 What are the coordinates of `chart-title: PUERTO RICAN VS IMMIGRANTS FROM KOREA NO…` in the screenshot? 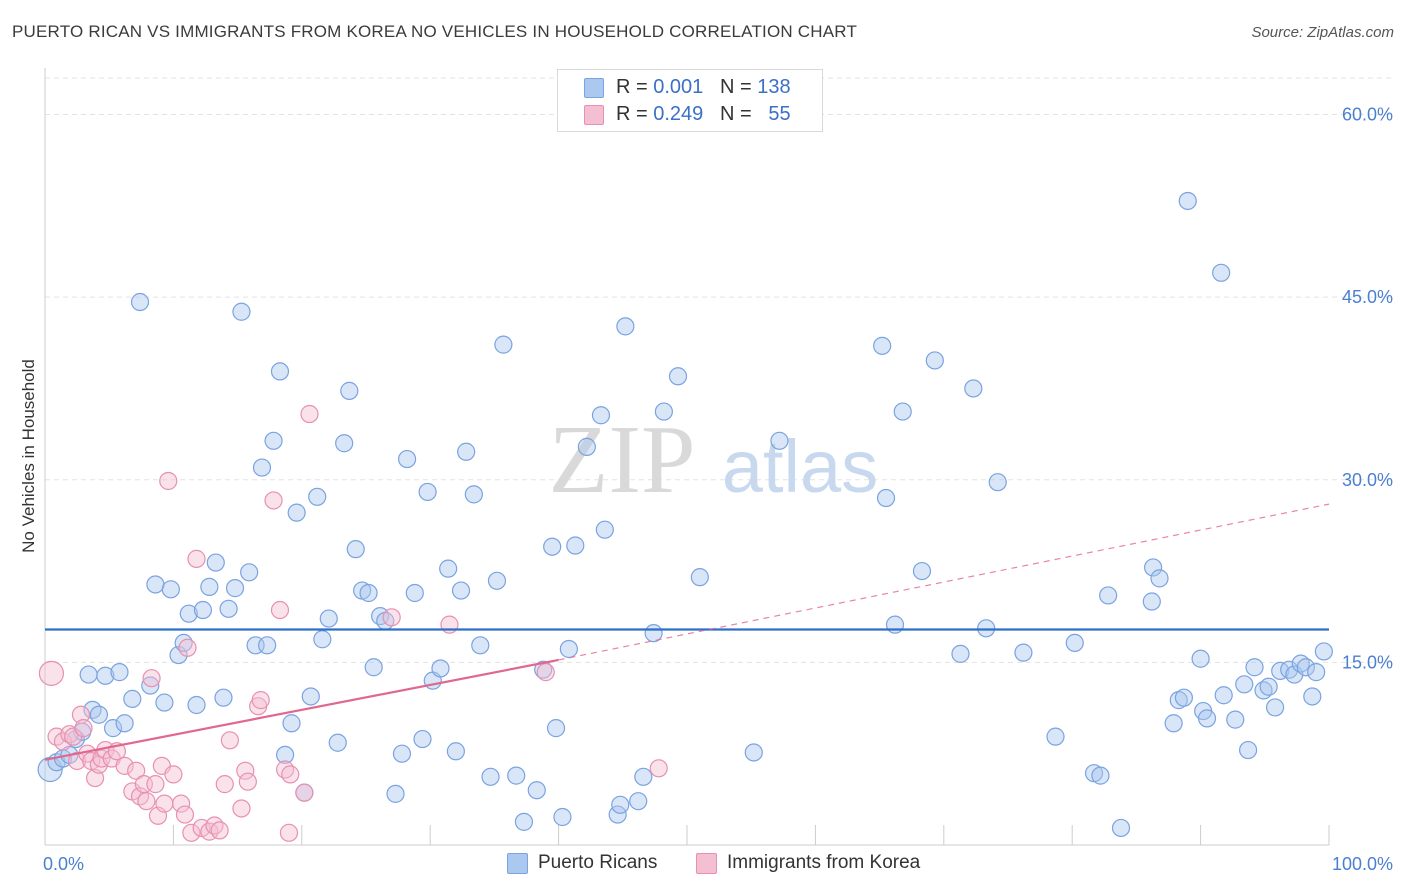 It's located at (435, 31).